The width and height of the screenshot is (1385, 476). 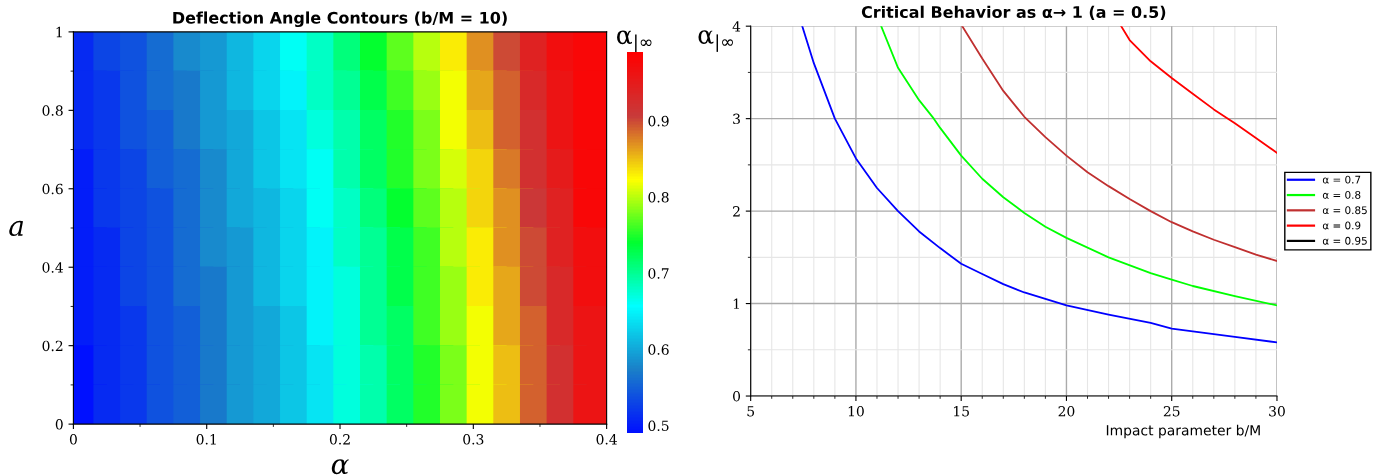 I want to click on legend-label: α = 0.8, so click(x=1341, y=194).